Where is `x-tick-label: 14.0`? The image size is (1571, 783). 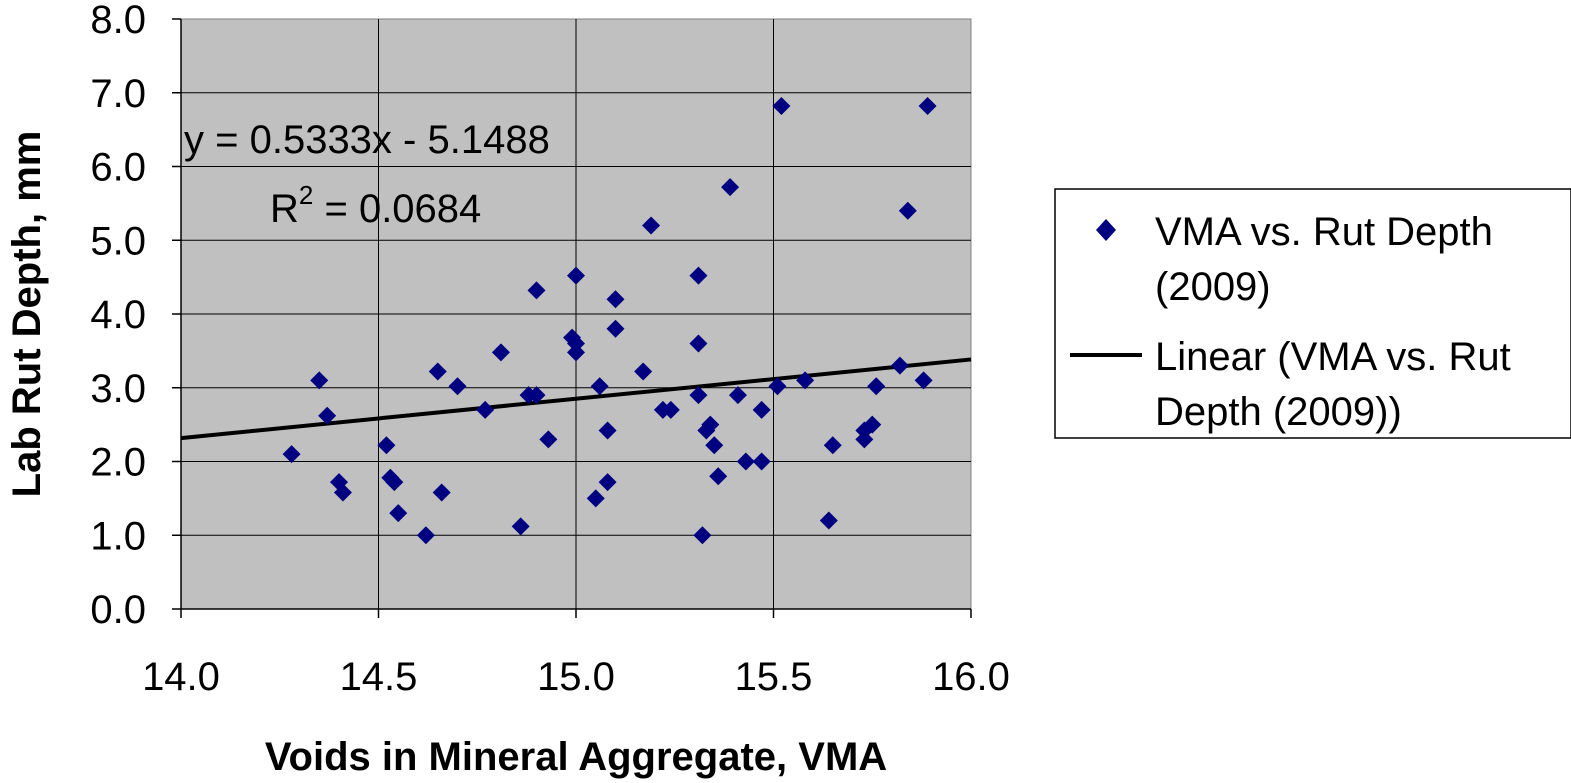 x-tick-label: 14.0 is located at coordinates (181, 677).